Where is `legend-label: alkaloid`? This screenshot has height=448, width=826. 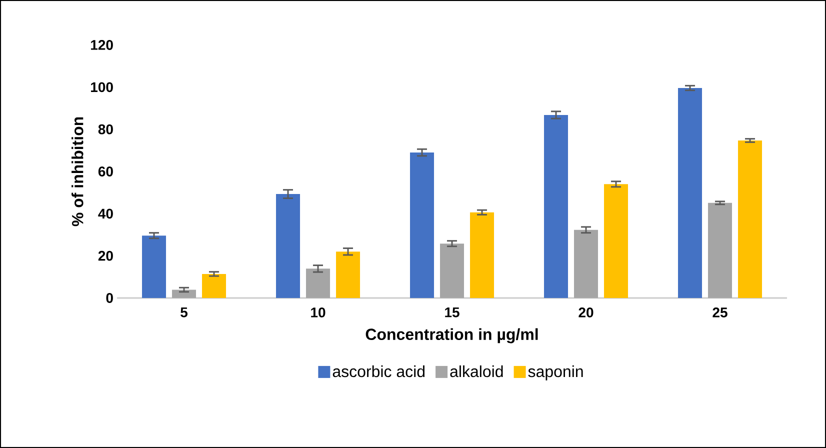 legend-label: alkaloid is located at coordinates (476, 371).